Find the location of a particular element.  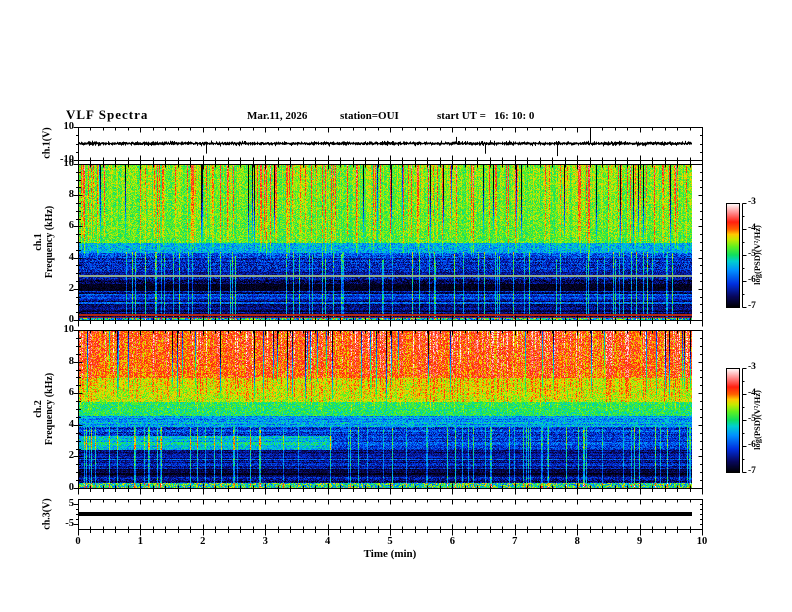

colorbar1-tick-label: -6 is located at coordinates (752, 280).